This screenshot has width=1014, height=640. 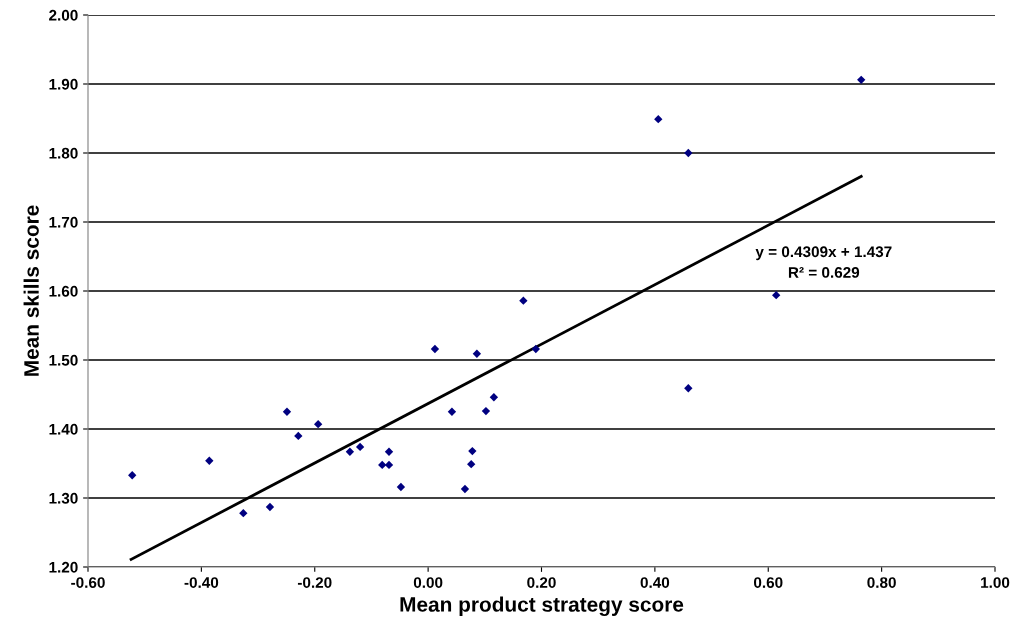 What do you see at coordinates (63, 84) in the screenshot?
I see `y-tick-label: 1.90` at bounding box center [63, 84].